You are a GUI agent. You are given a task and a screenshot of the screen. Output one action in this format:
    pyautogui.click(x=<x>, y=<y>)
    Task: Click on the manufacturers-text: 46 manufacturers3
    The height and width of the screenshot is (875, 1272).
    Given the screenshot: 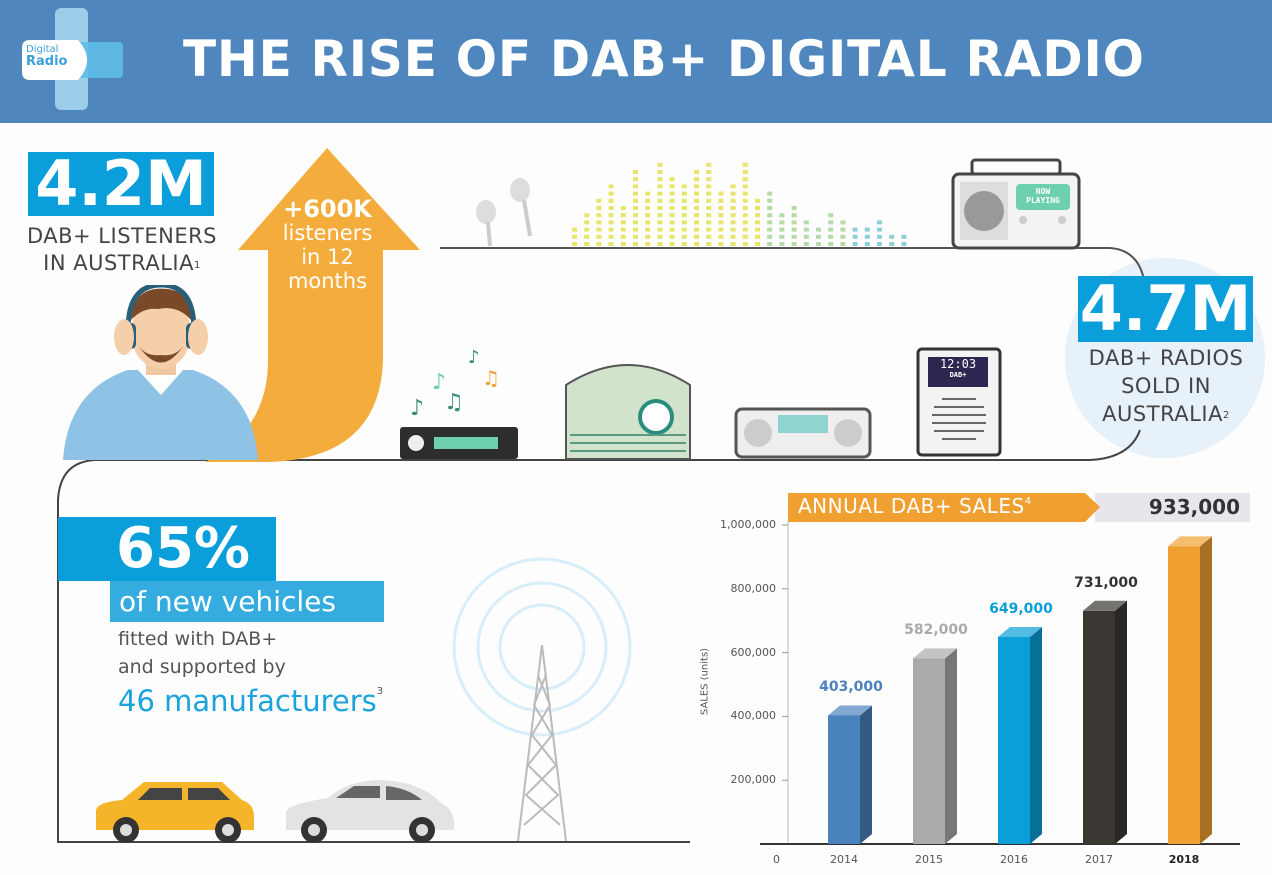 What is the action you would take?
    pyautogui.click(x=251, y=701)
    